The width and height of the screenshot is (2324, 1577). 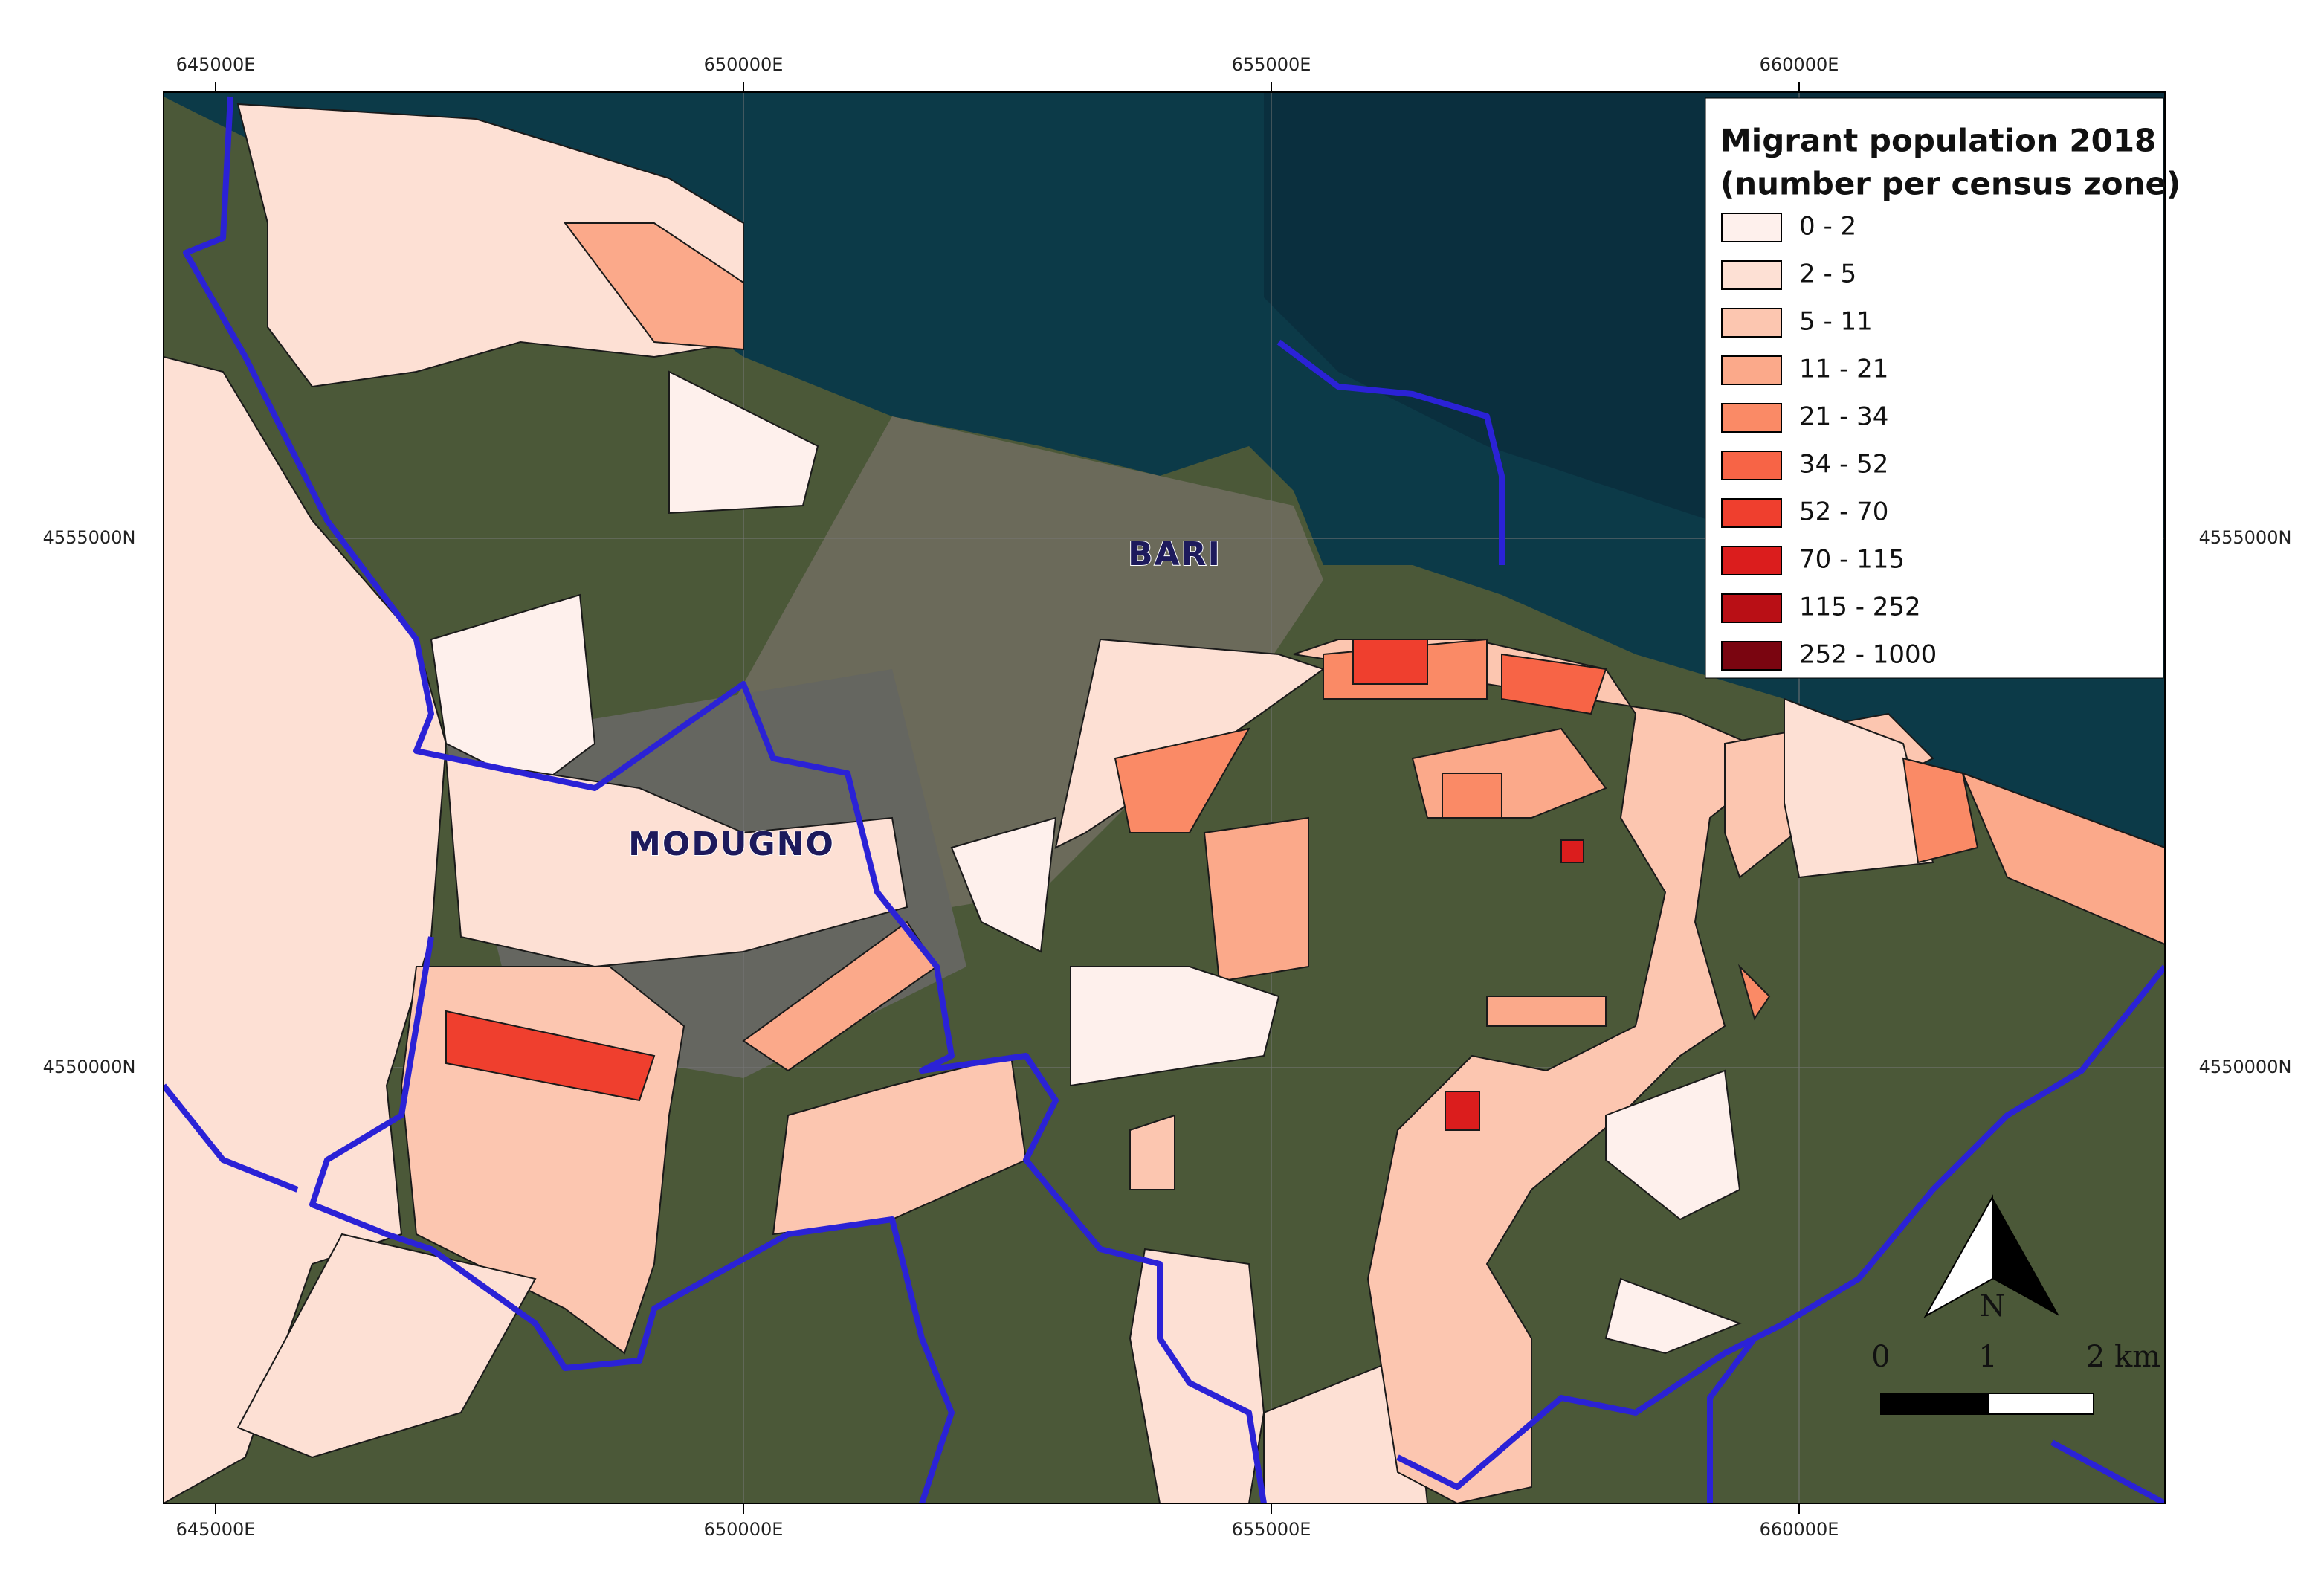 I want to click on legend-label: 115 - 252, so click(x=1860, y=607).